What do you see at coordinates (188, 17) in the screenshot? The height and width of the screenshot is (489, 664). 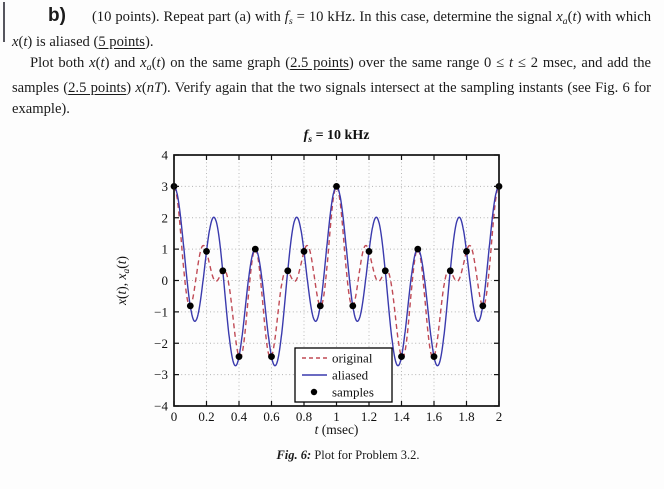 I see `text-segment: (10 points). Repeat part (a) with` at bounding box center [188, 17].